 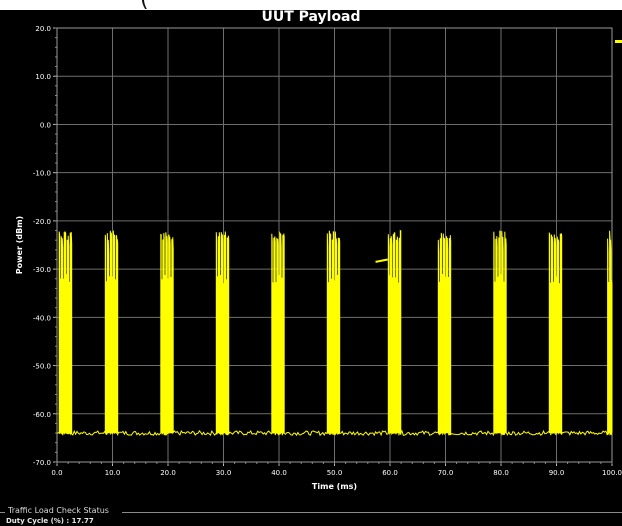 What do you see at coordinates (42, 174) in the screenshot?
I see `y-tick-label: -10.0` at bounding box center [42, 174].